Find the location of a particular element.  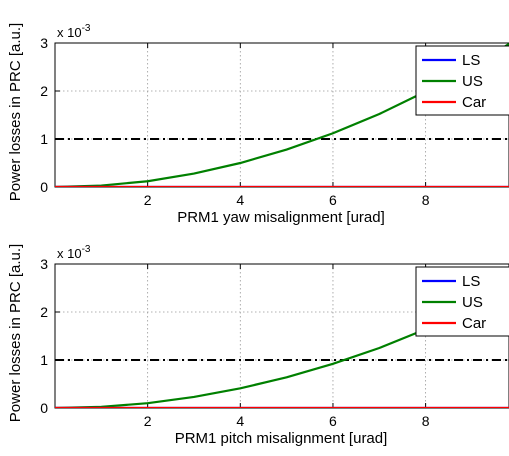

x-axis-label: PRM1 pitch misalignment [urad] is located at coordinates (281, 438).